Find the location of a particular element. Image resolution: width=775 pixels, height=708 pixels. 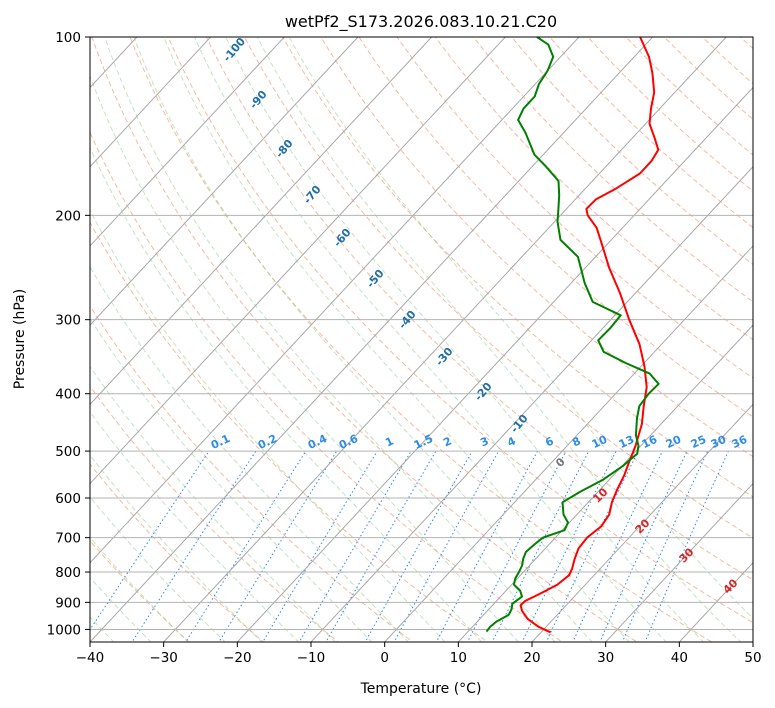

x-tick-label: 10 is located at coordinates (458, 658).